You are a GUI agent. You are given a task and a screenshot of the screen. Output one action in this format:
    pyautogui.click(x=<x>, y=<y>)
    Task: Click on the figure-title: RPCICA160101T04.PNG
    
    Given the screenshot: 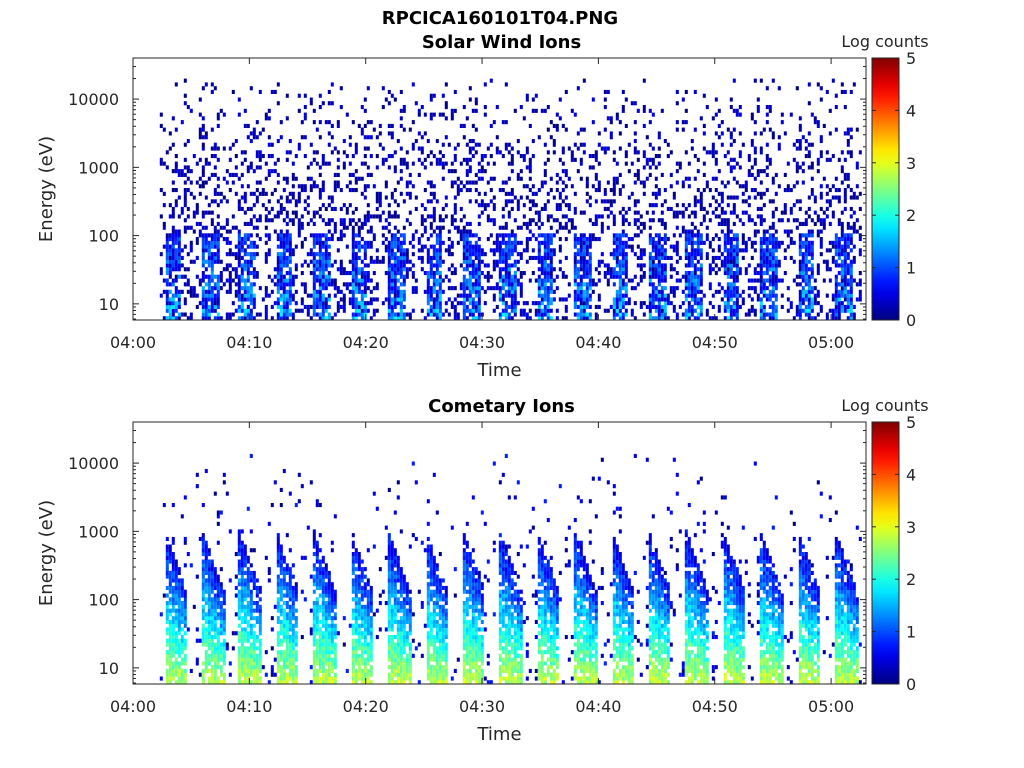 What is the action you would take?
    pyautogui.click(x=500, y=18)
    